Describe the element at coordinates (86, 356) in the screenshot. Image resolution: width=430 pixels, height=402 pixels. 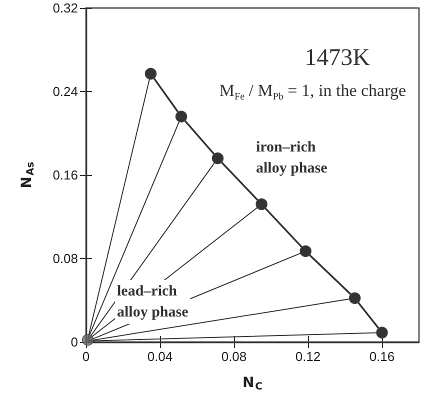
I see `x-tick-label: 0` at that location.